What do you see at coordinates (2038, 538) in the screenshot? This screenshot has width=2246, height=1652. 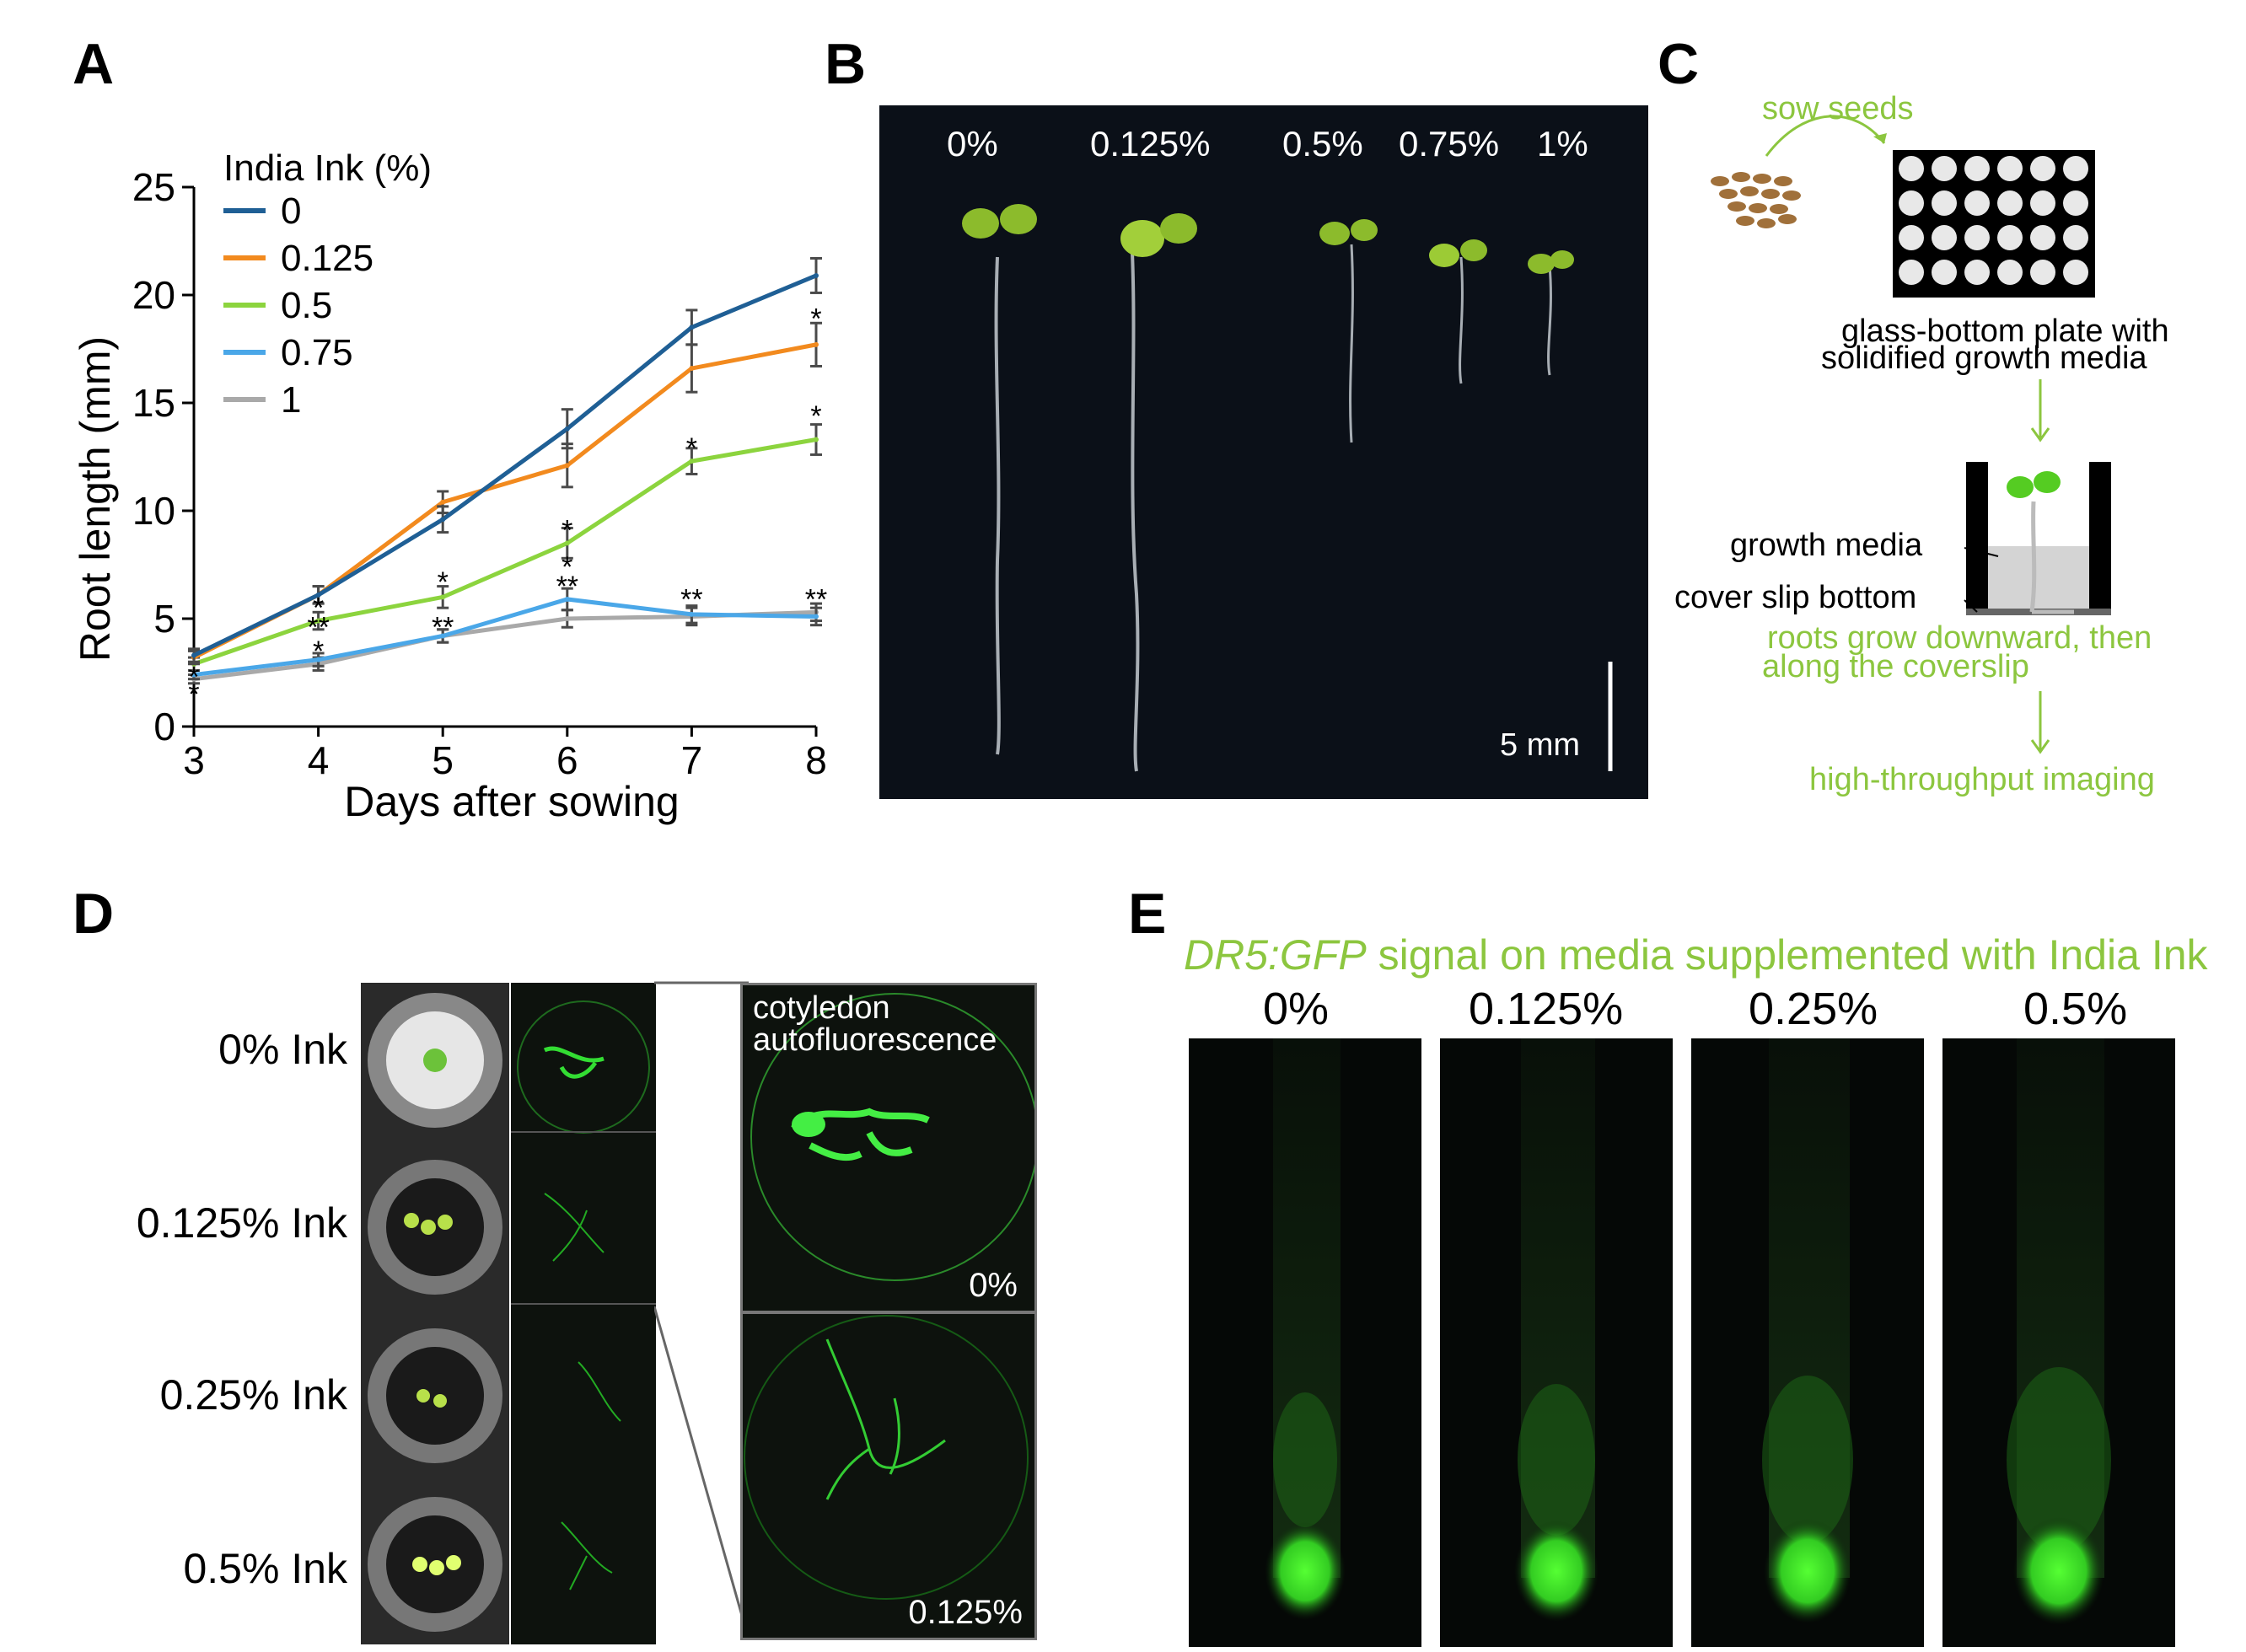 I see `well-cross-section-icon` at bounding box center [2038, 538].